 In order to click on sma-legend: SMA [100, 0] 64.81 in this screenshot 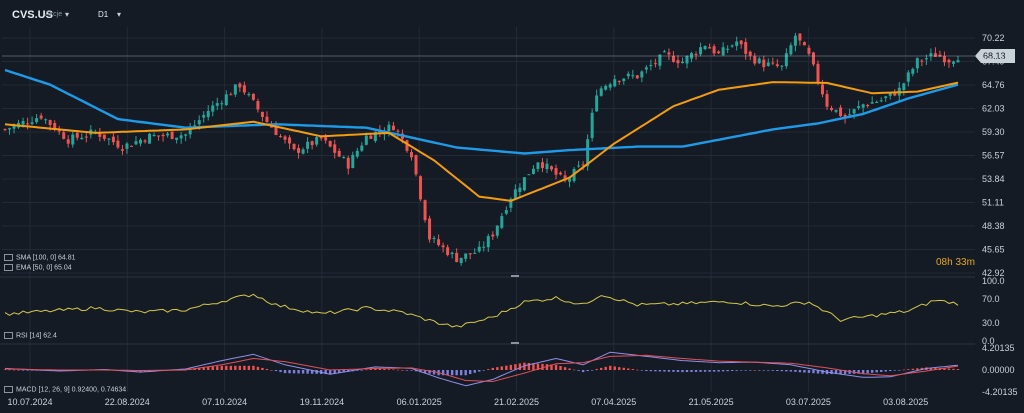, I will do `click(40, 257)`.